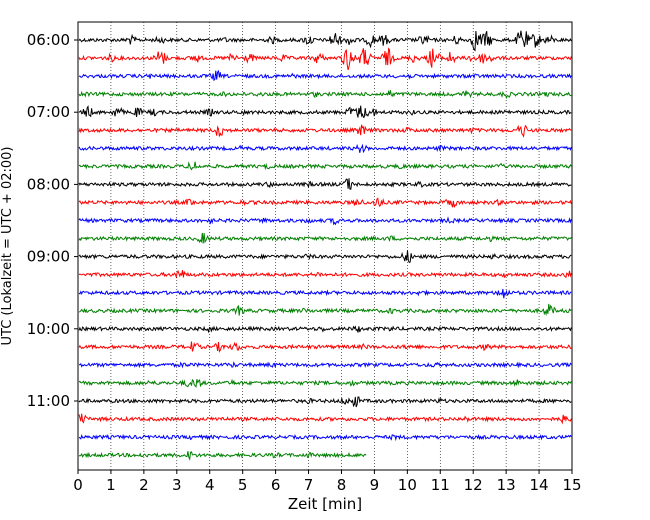 Image resolution: width=650 pixels, height=520 pixels. What do you see at coordinates (375, 485) in the screenshot?
I see `x-tick-label: 9` at bounding box center [375, 485].